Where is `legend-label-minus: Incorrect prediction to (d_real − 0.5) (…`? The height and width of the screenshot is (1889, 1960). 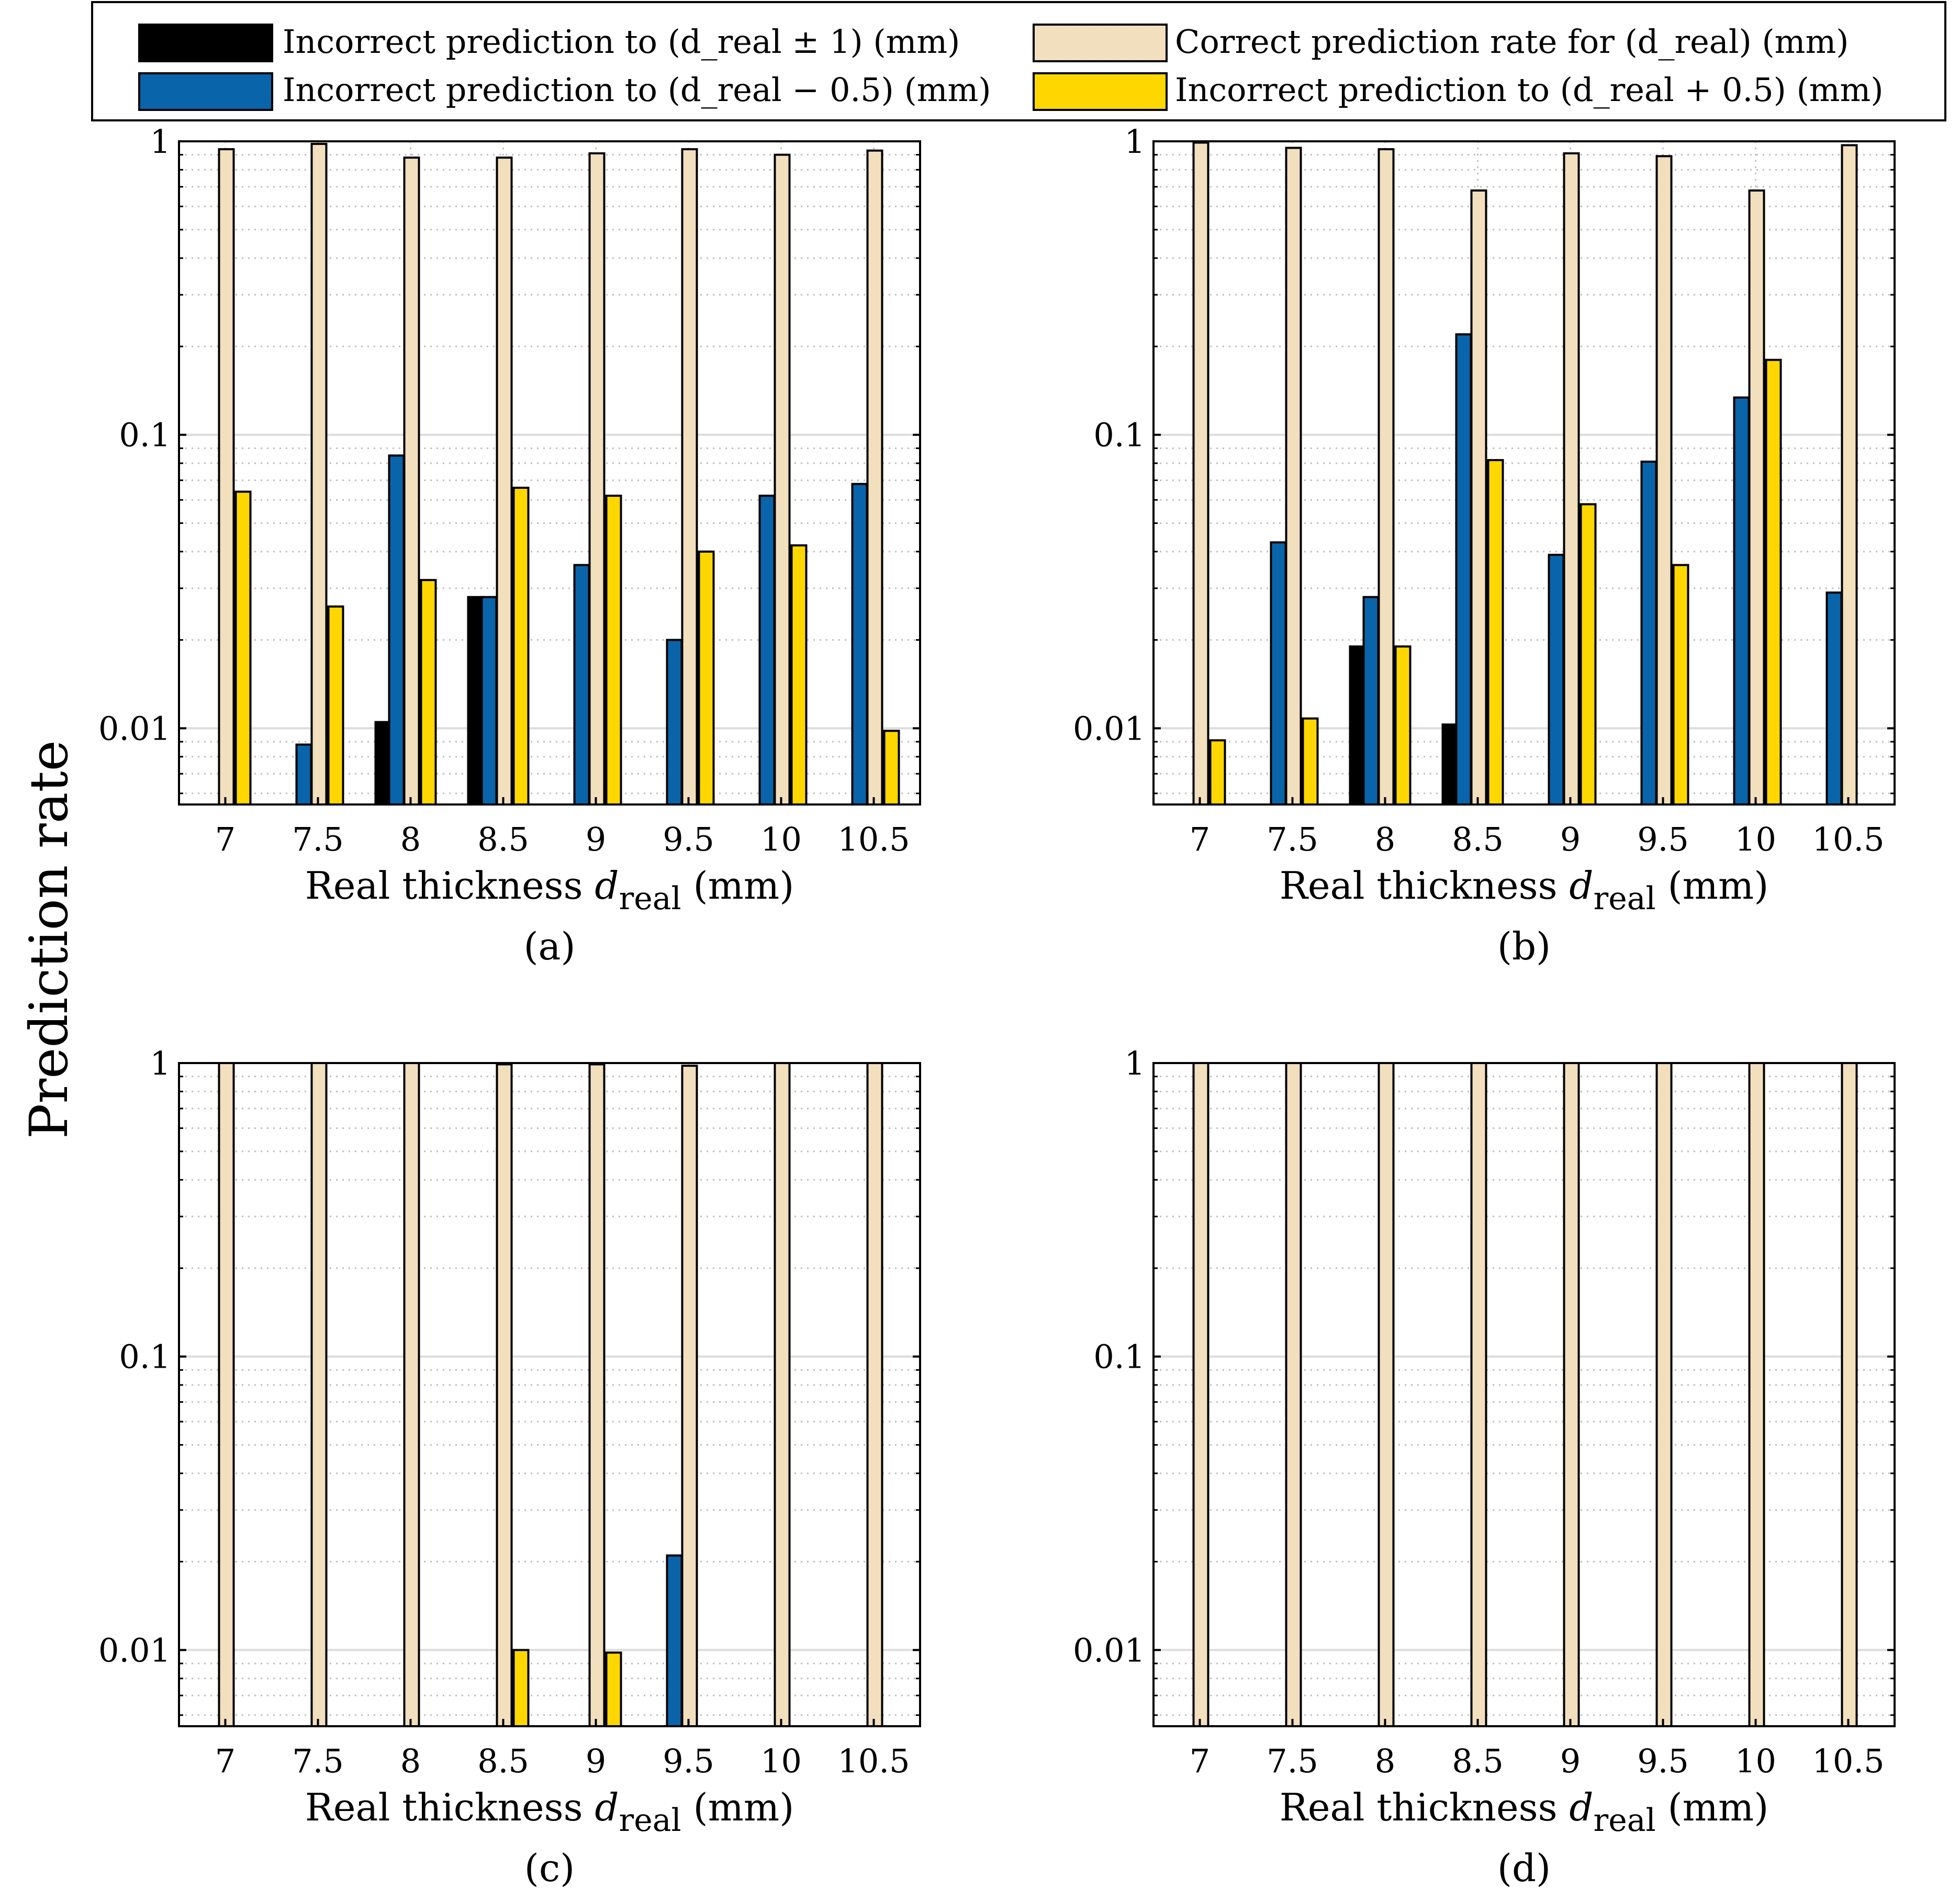
legend-label-minus: Incorrect prediction to (d_real − 0.5) (… is located at coordinates (637, 90).